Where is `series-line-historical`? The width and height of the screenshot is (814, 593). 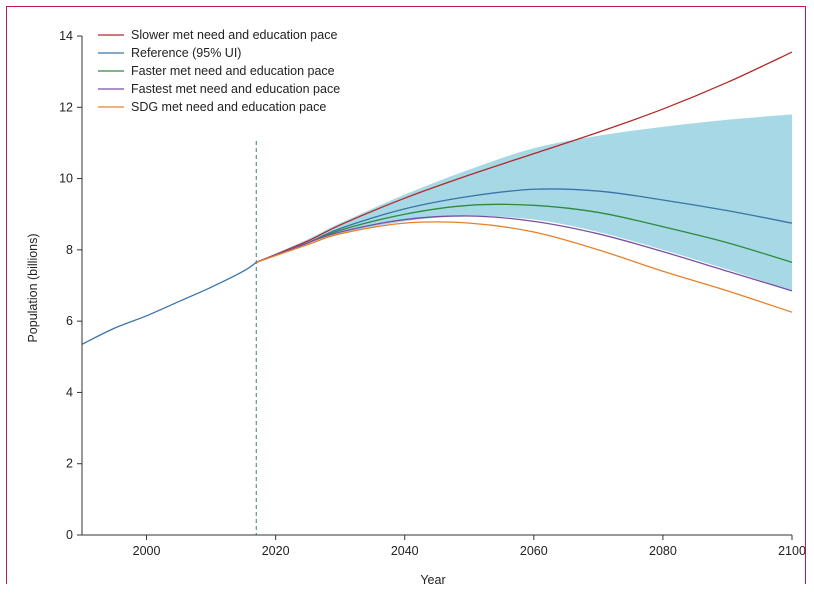 series-line-historical is located at coordinates (169, 303).